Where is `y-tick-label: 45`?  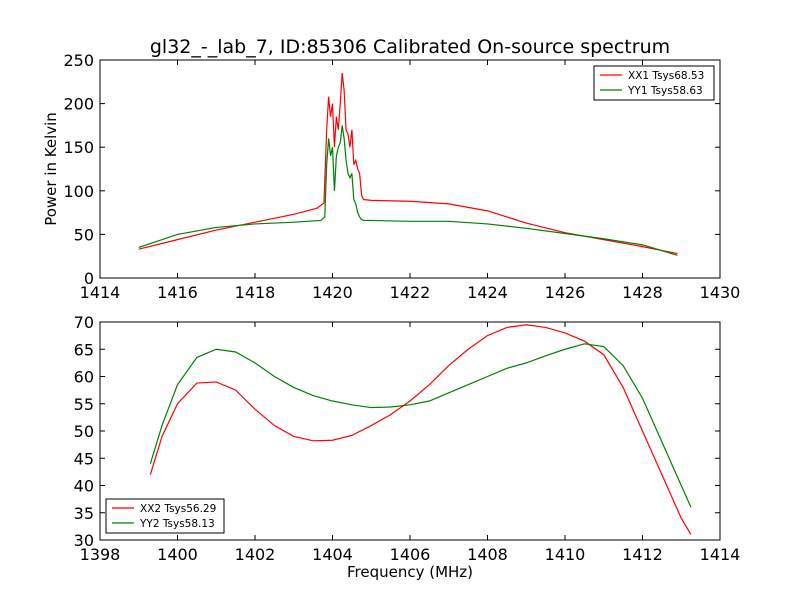
y-tick-label: 45 is located at coordinates (84, 458).